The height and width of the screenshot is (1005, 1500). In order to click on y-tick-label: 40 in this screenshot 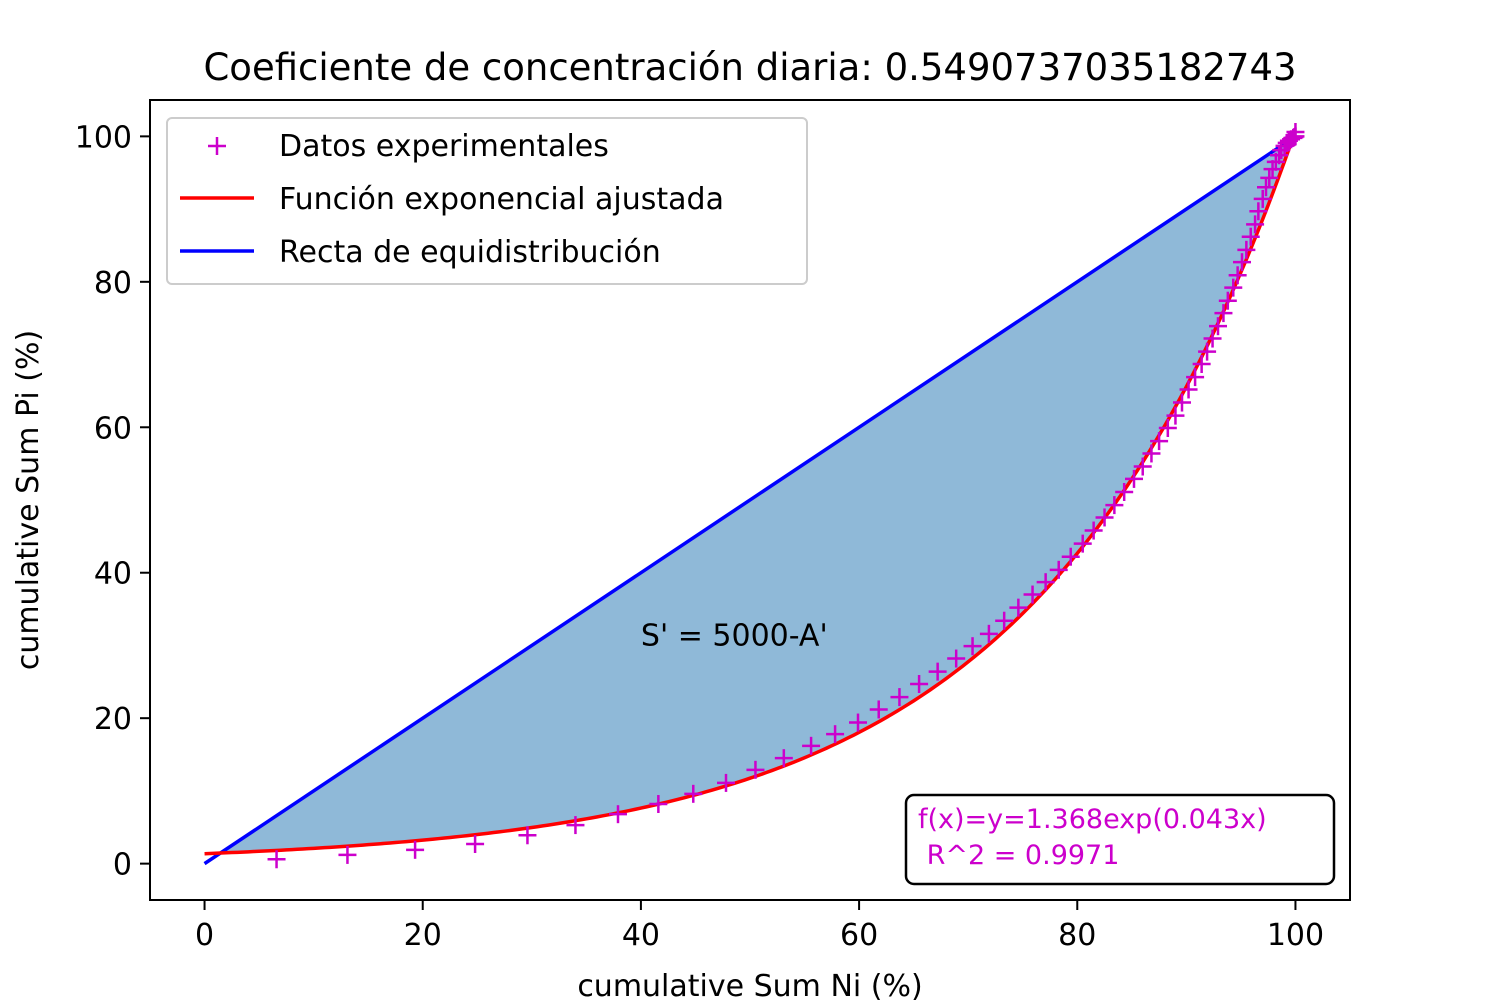, I will do `click(113, 574)`.